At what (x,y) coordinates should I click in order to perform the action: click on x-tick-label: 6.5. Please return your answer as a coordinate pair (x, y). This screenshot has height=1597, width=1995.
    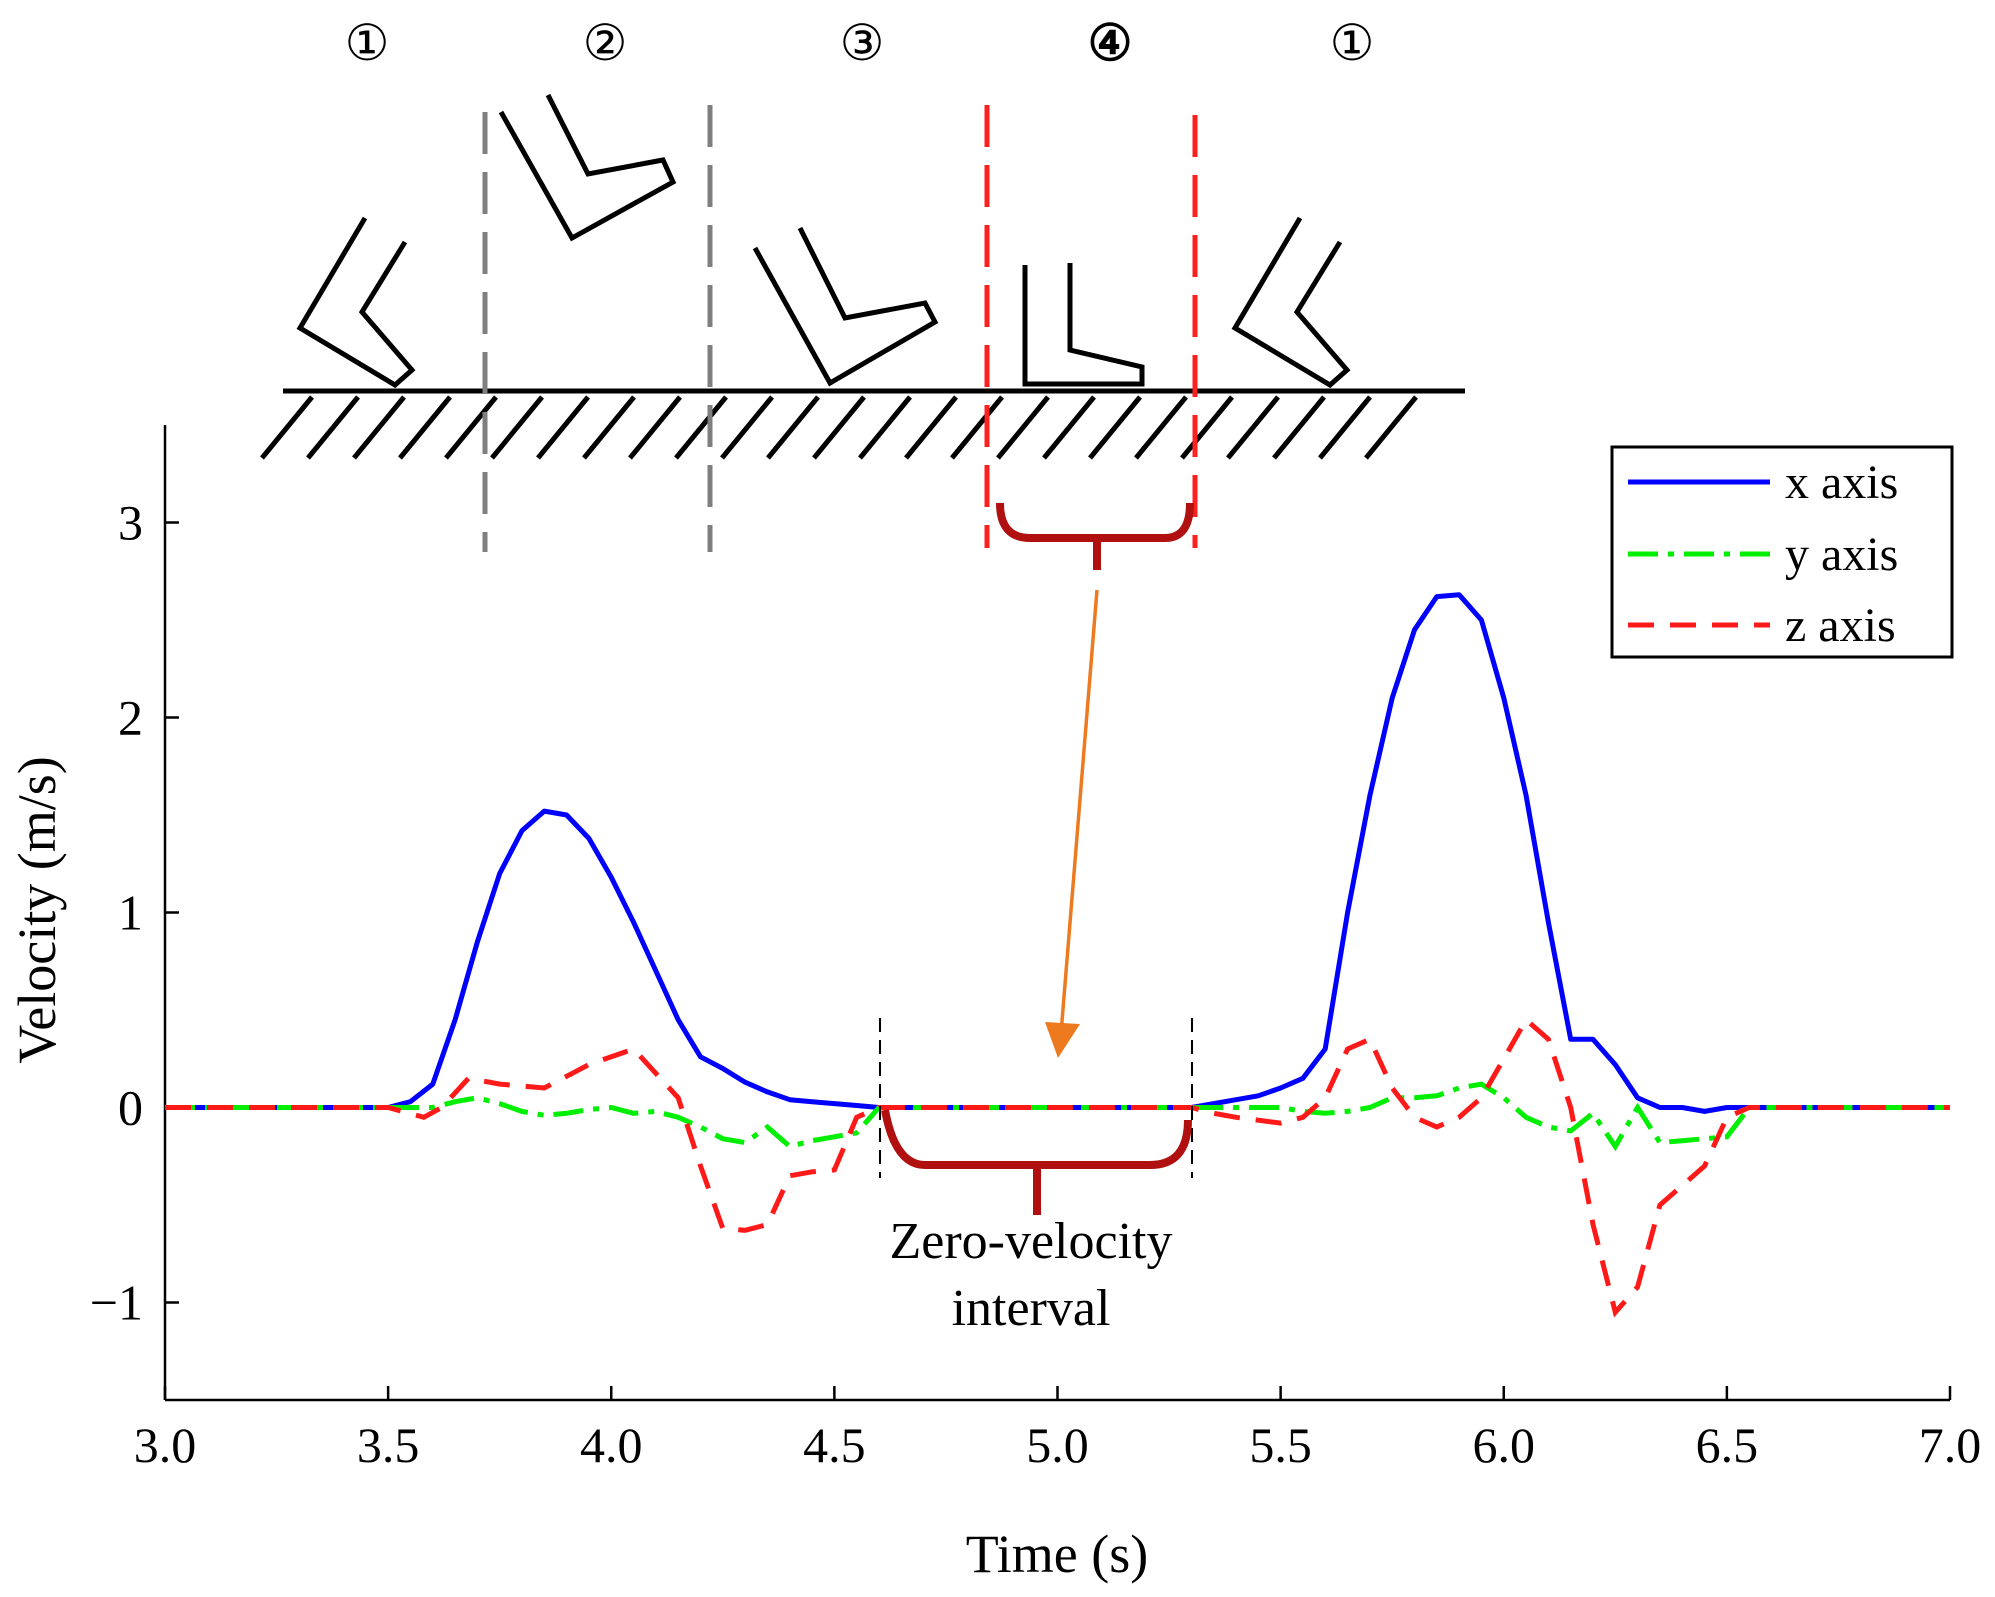
    Looking at the image, I should click on (1727, 1445).